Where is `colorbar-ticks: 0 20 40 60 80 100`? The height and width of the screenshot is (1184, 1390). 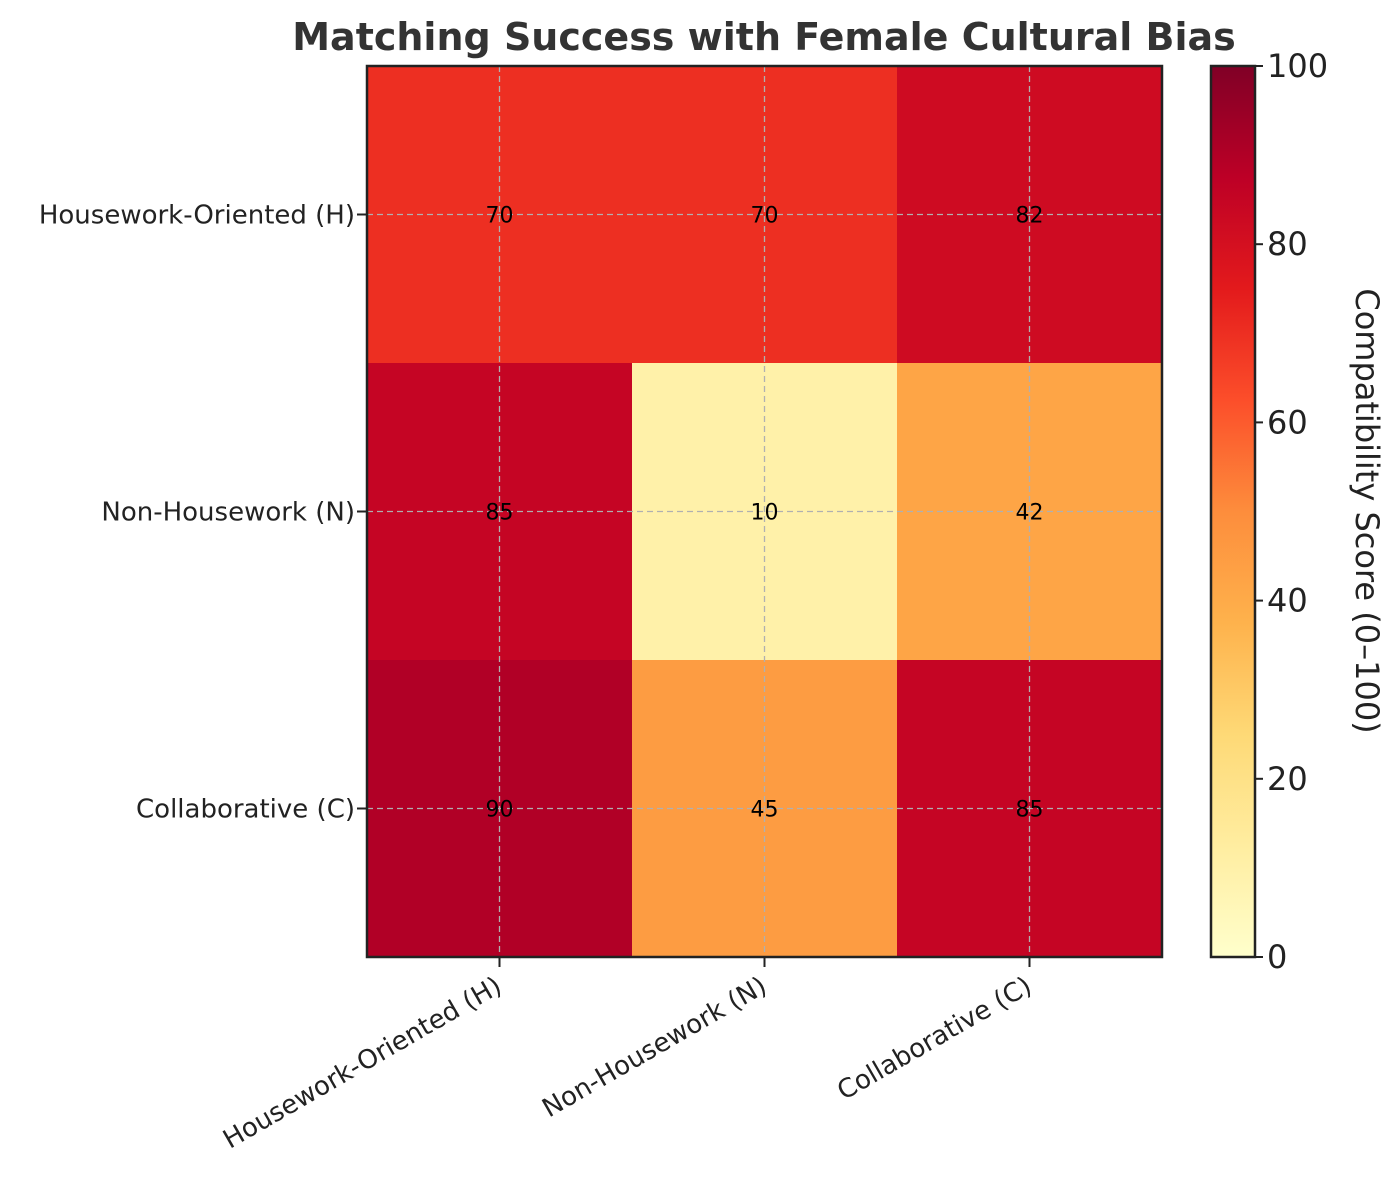
colorbar-ticks: 0 20 40 60 80 100 is located at coordinates (1291, 511).